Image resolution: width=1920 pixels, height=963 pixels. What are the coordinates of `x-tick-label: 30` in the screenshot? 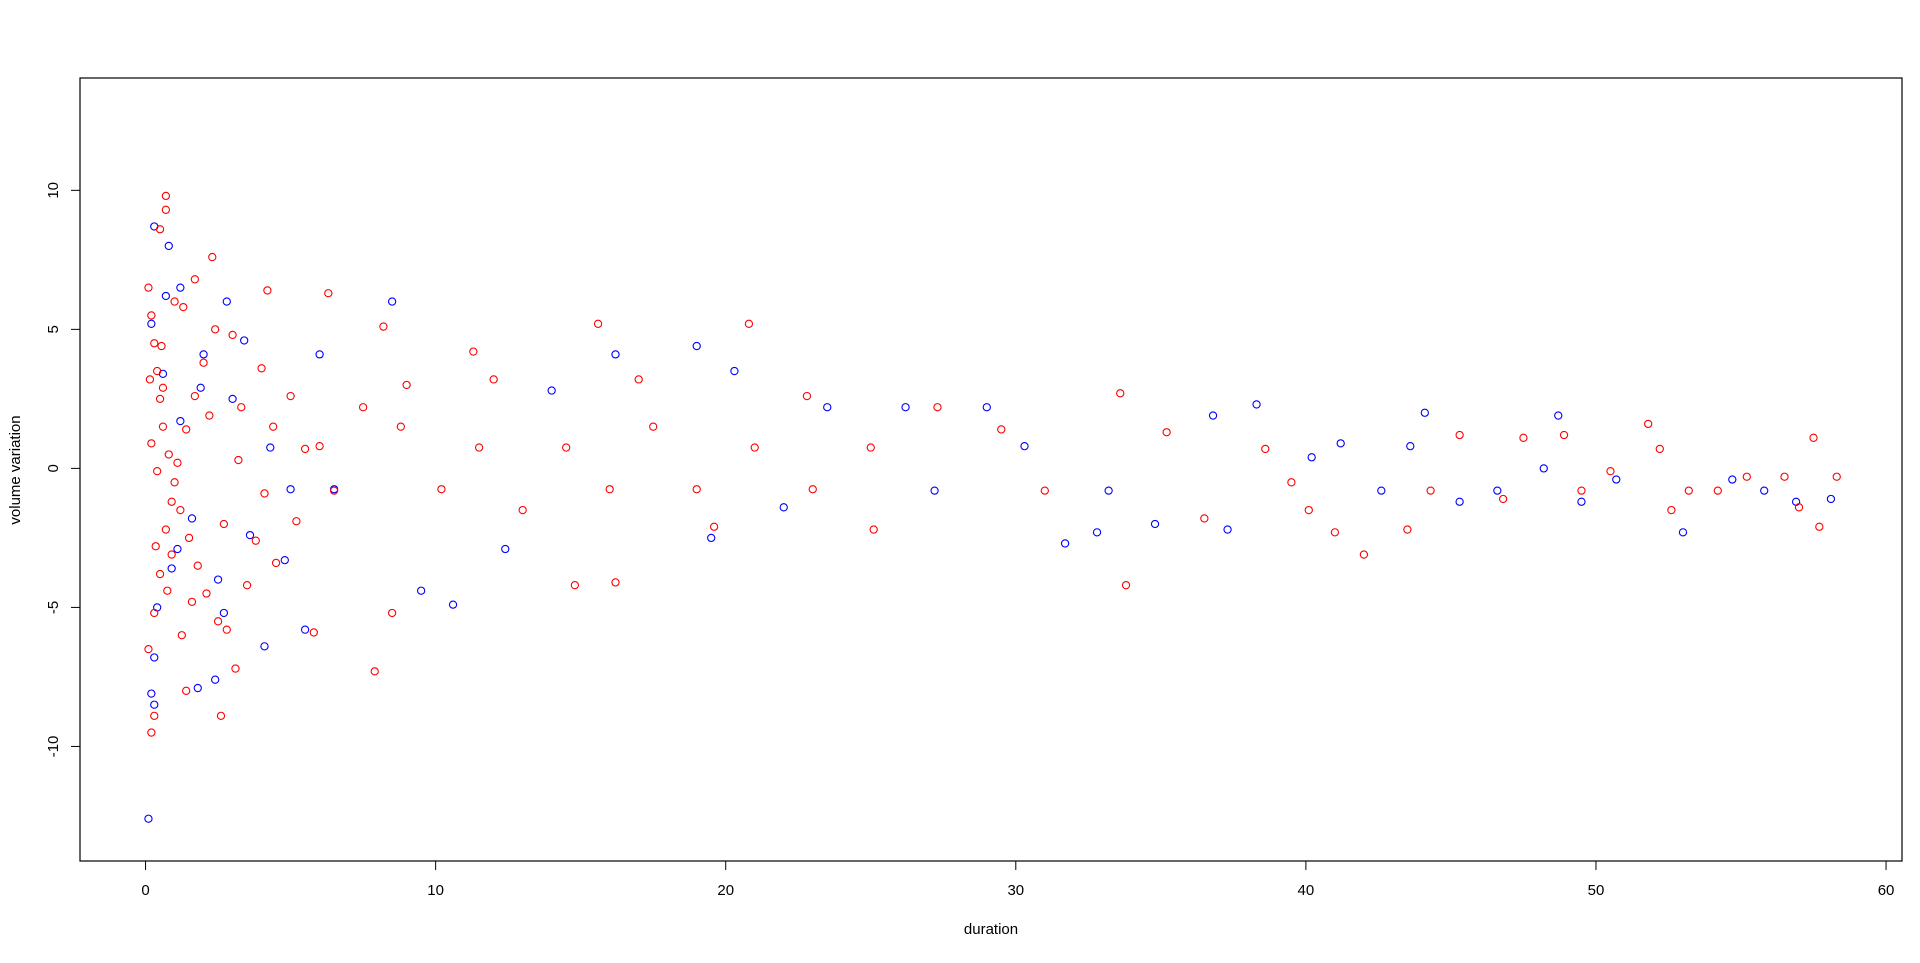 It's located at (1015, 890).